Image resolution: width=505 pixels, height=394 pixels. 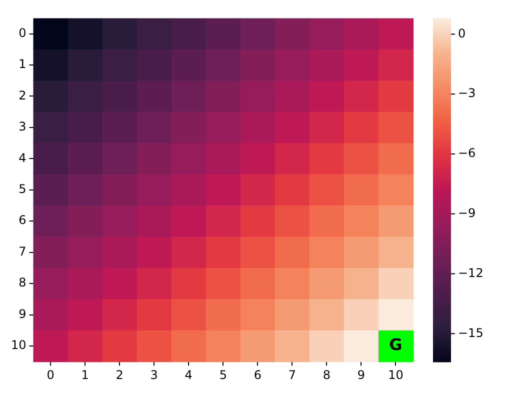 What do you see at coordinates (22, 220) in the screenshot?
I see `y-tick-label: 6` at bounding box center [22, 220].